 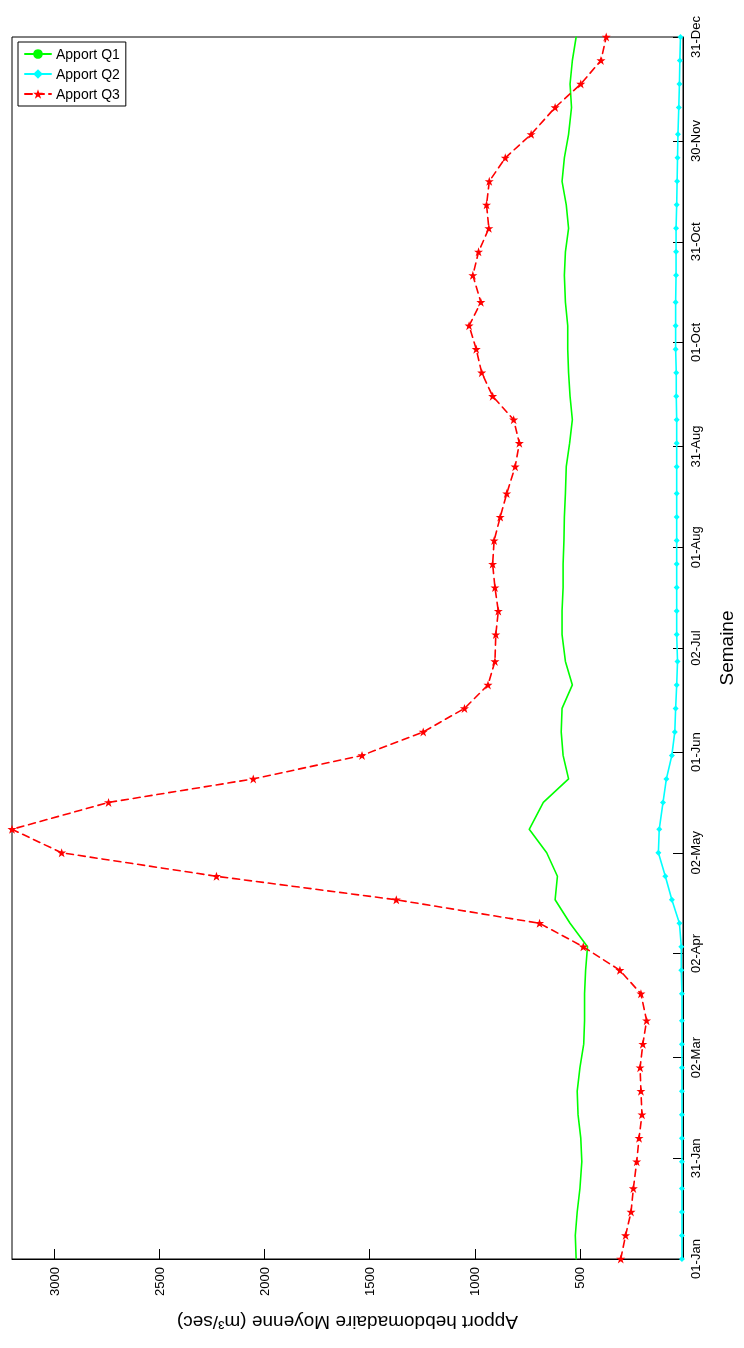 What do you see at coordinates (726, 648) in the screenshot?
I see `y-axis-title: Semaine` at bounding box center [726, 648].